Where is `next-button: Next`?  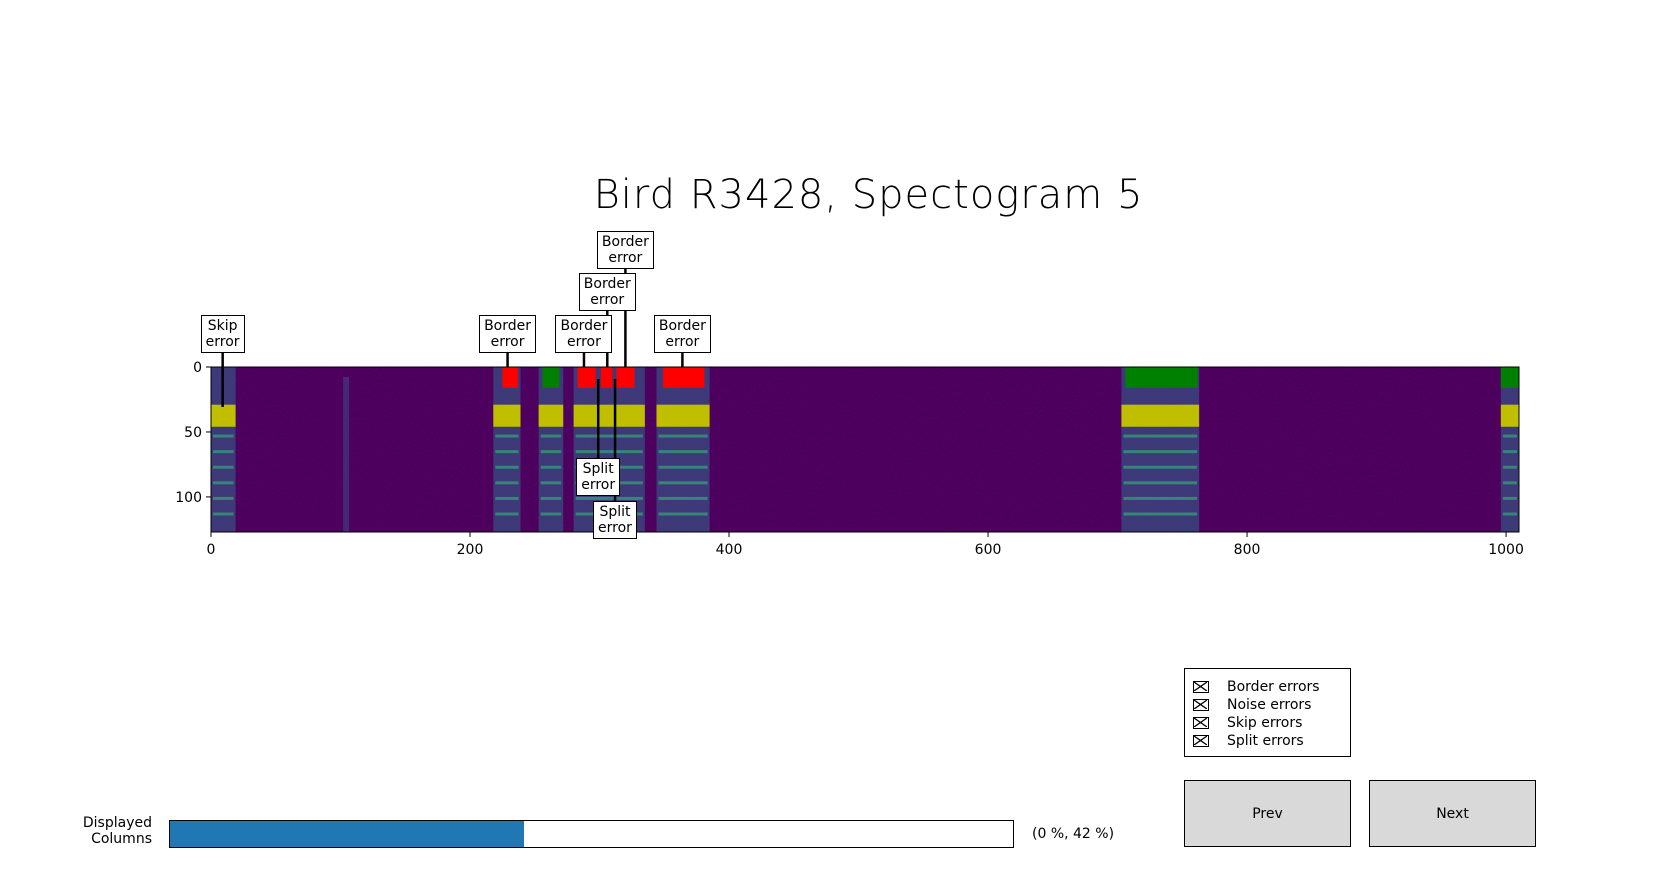 next-button: Next is located at coordinates (1452, 813).